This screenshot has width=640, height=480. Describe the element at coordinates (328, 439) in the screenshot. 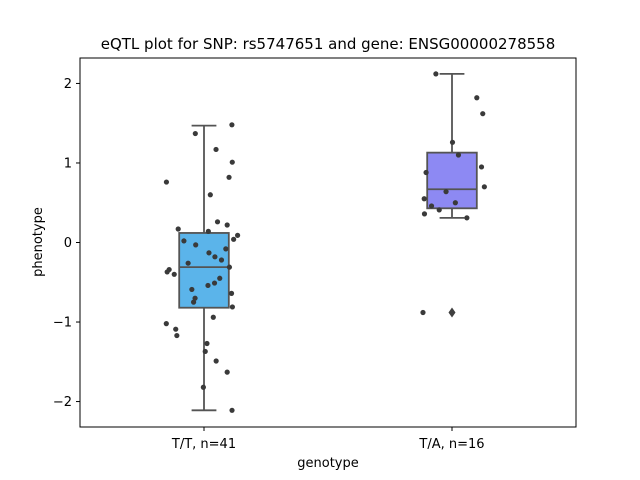

I see `x-axis: T/T, n=41 T/A, n=16` at that location.